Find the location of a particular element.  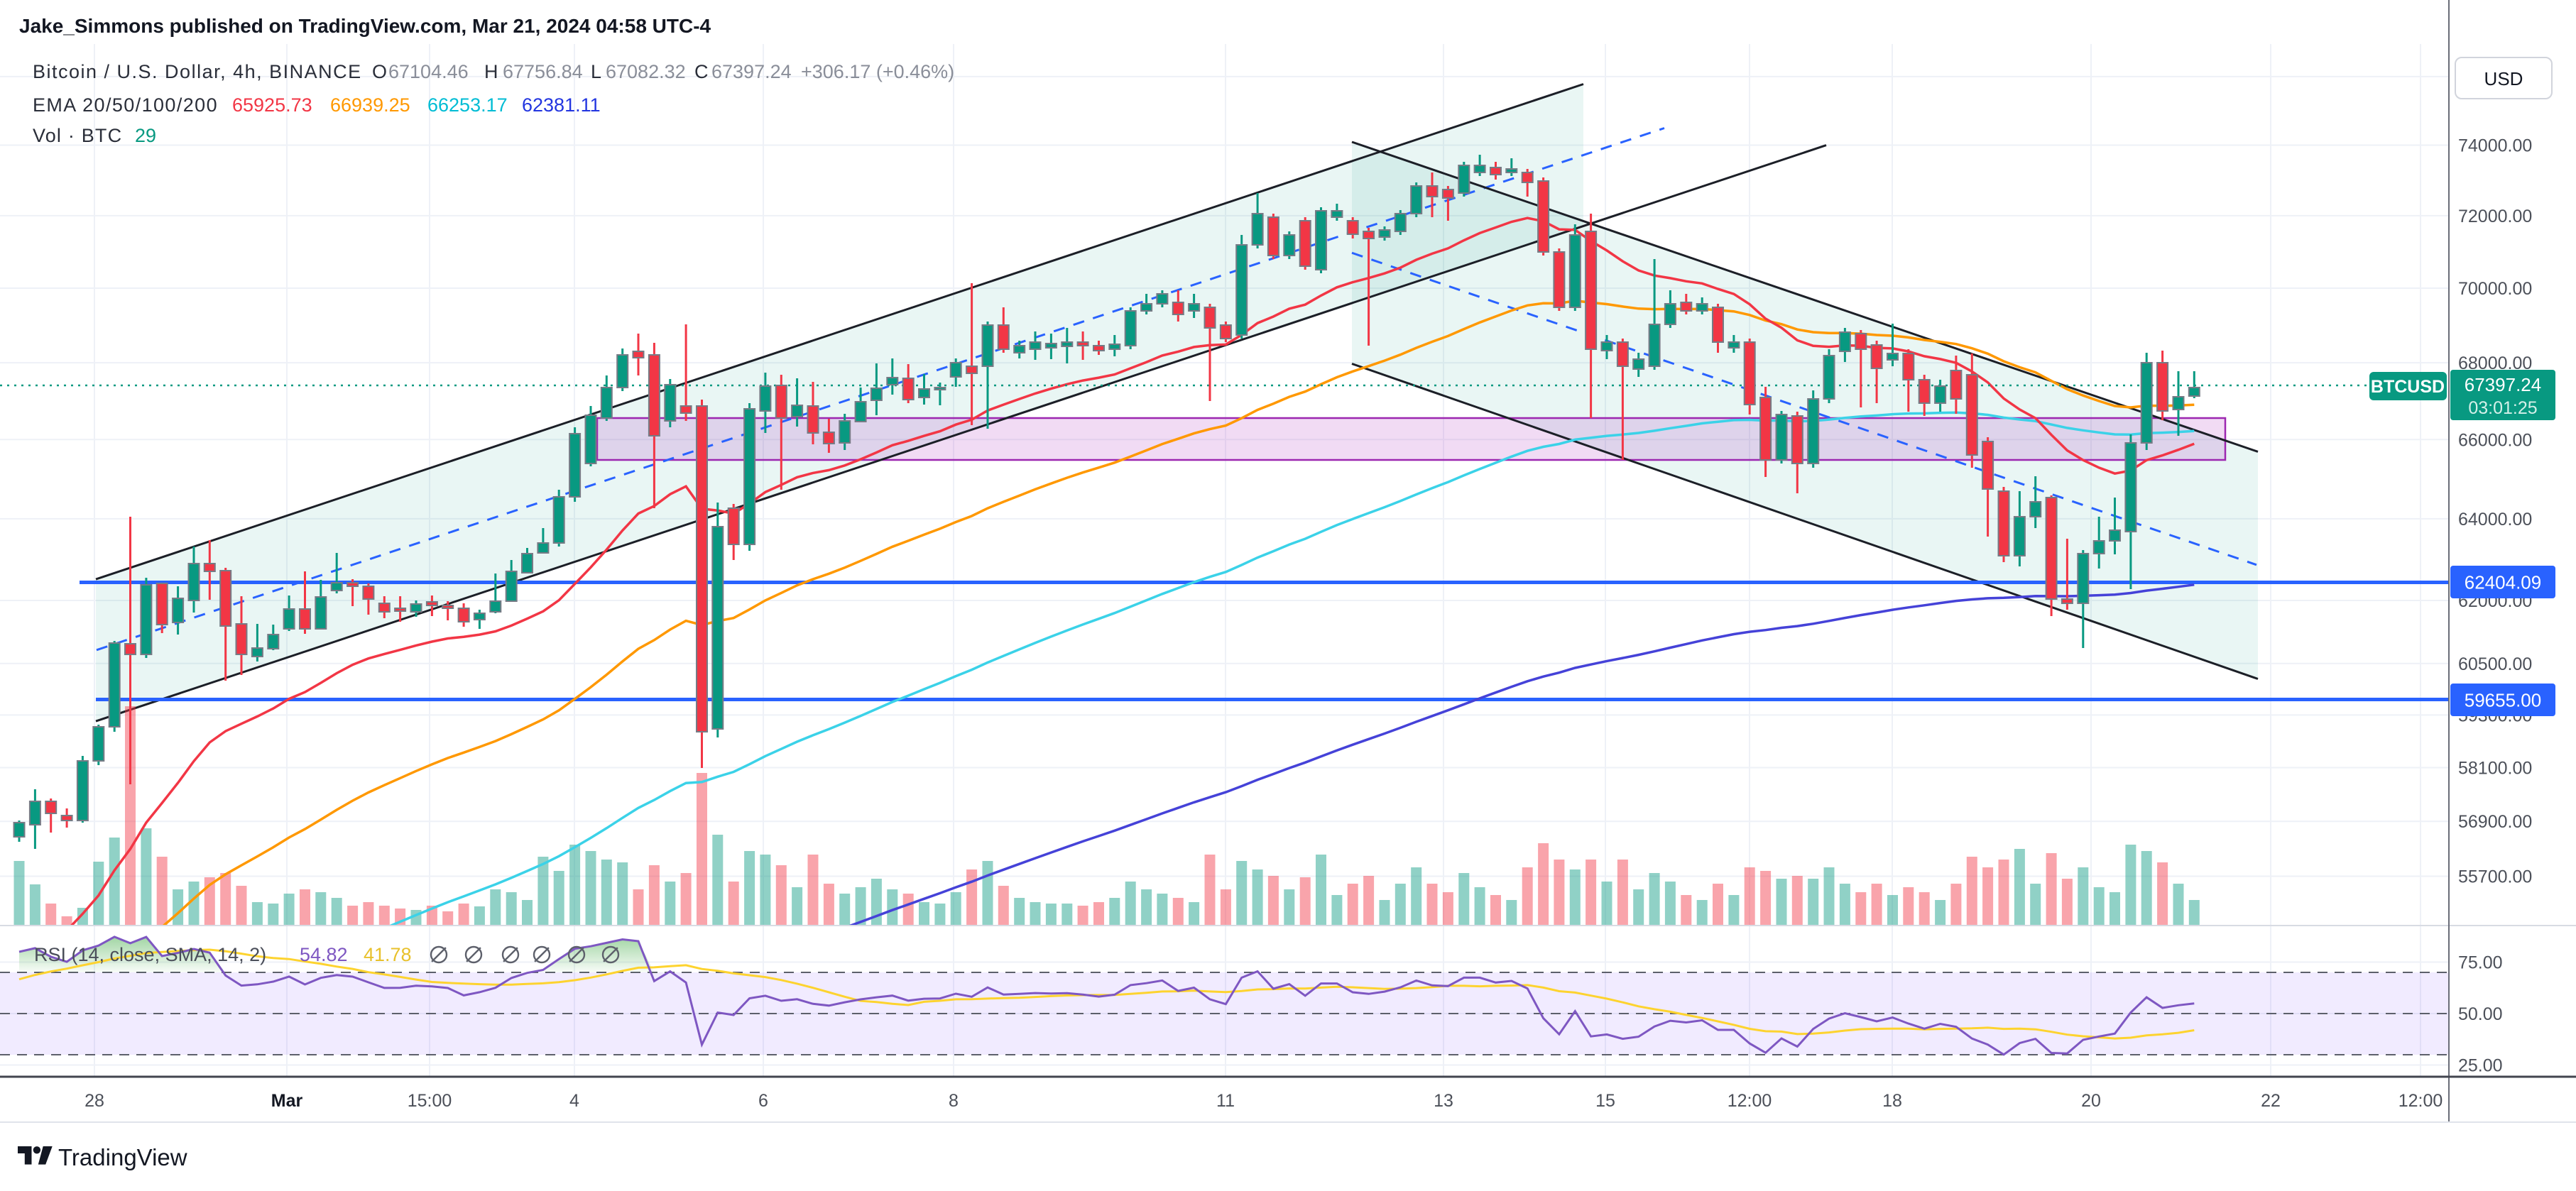

svg-text: L is located at coordinates (596, 71).